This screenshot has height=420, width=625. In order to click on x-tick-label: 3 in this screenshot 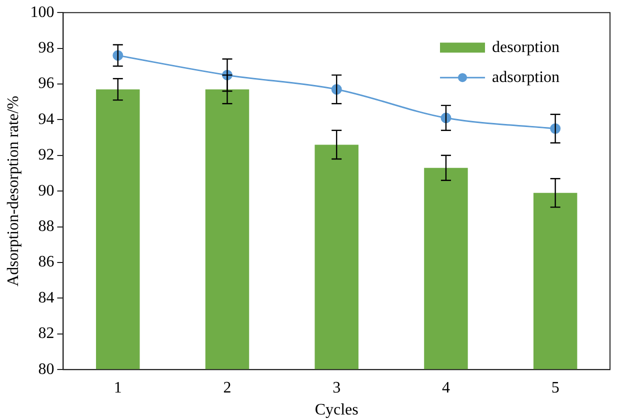, I will do `click(336, 387)`.